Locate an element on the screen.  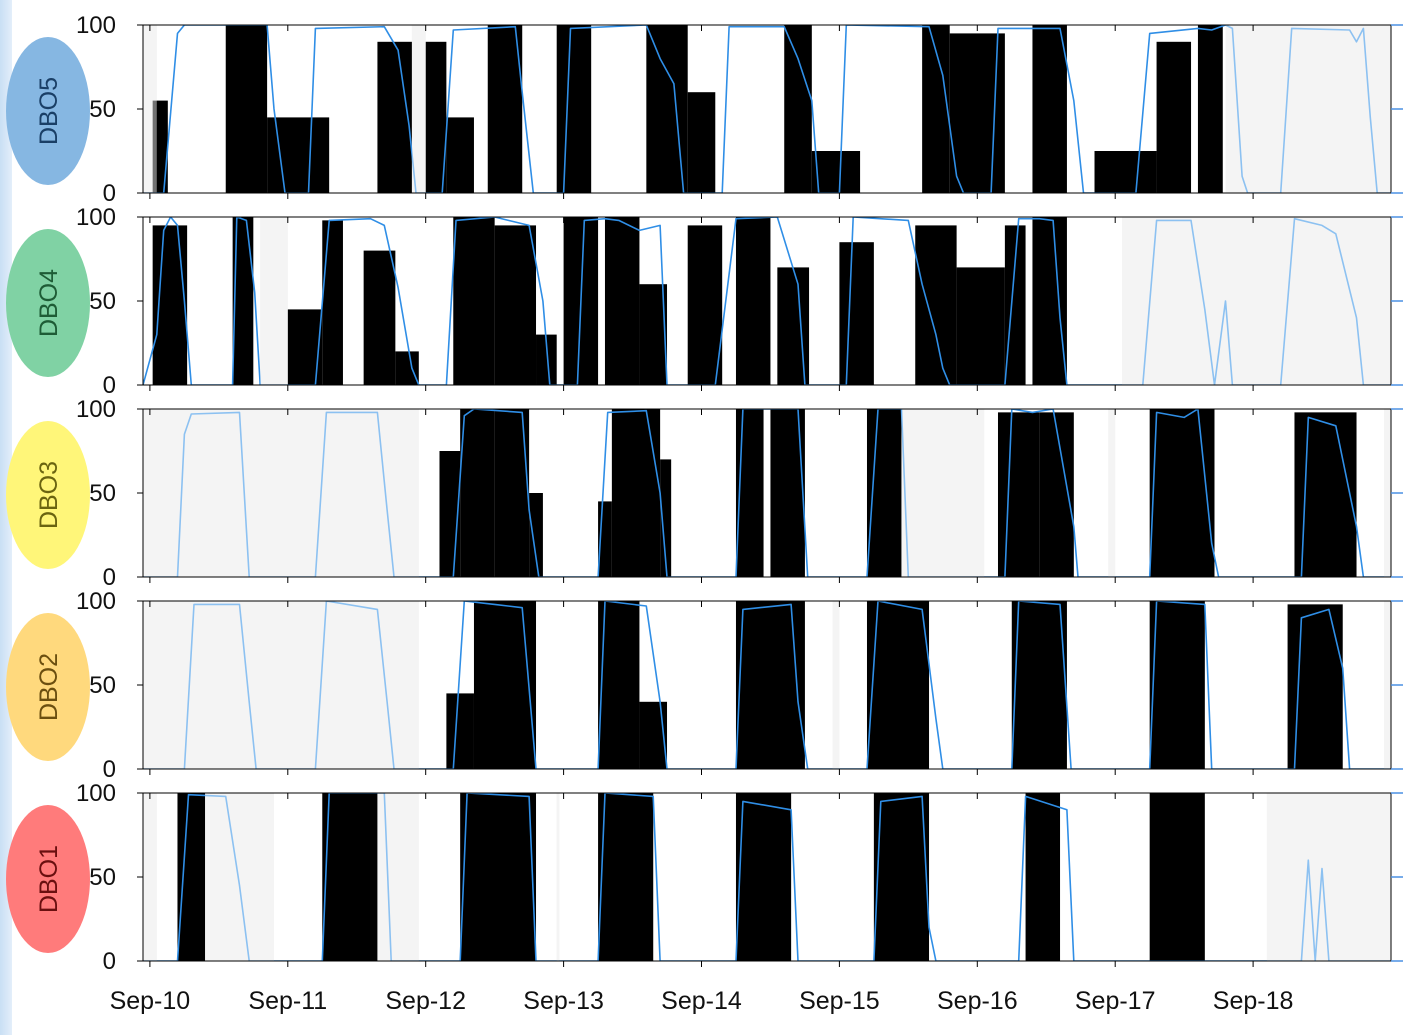
page-edge-strip is located at coordinates (6, 517).